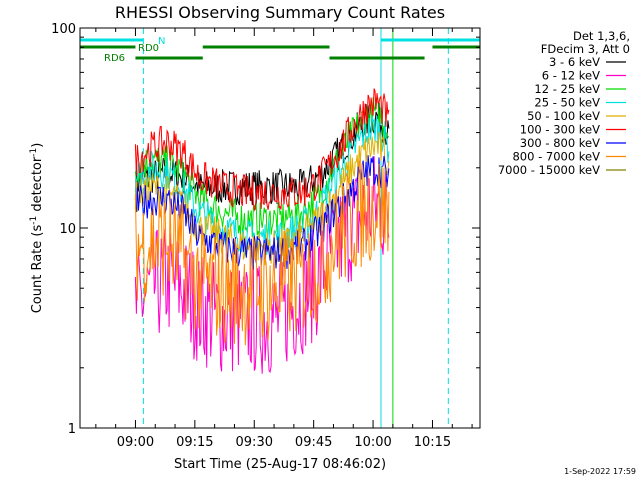  Describe the element at coordinates (148, 48) in the screenshot. I see `flag-label-rd0: RD0` at that location.